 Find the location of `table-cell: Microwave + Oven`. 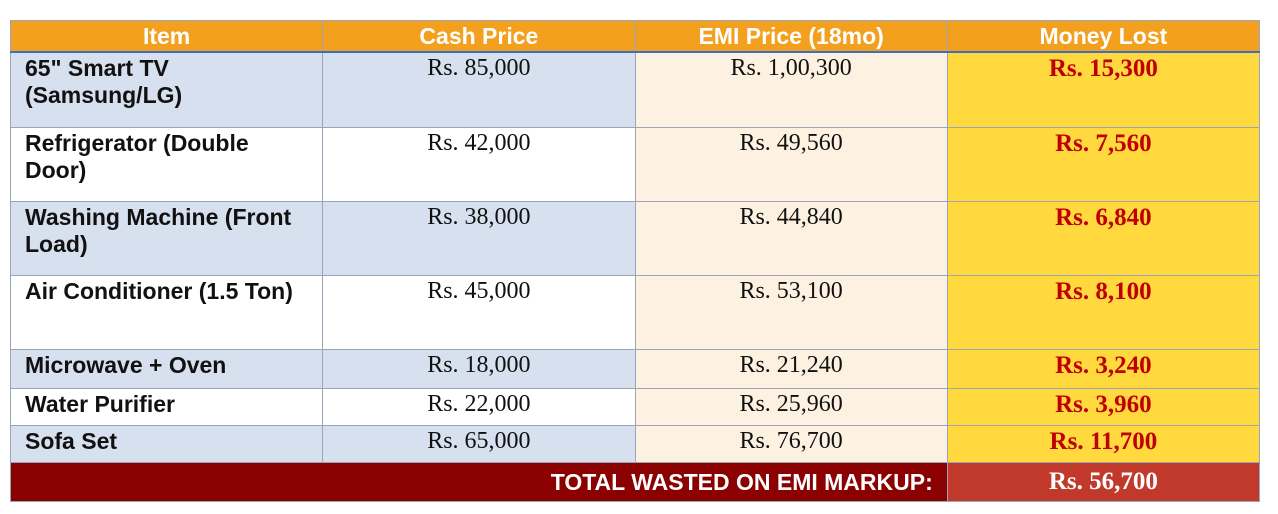

table-cell: Microwave + Oven is located at coordinates (166, 368).